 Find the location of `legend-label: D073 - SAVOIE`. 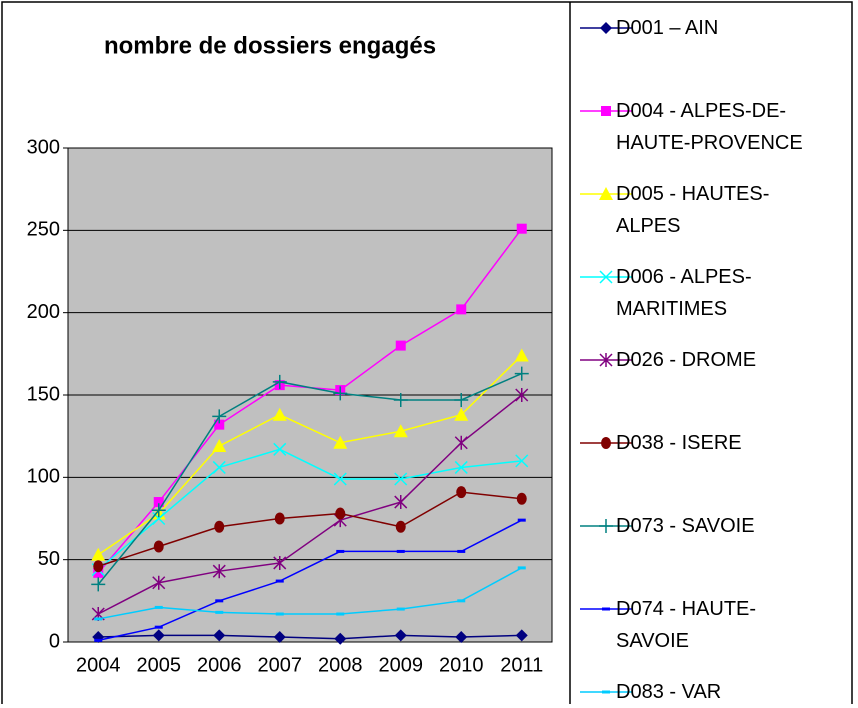

legend-label: D073 - SAVOIE is located at coordinates (685, 526).